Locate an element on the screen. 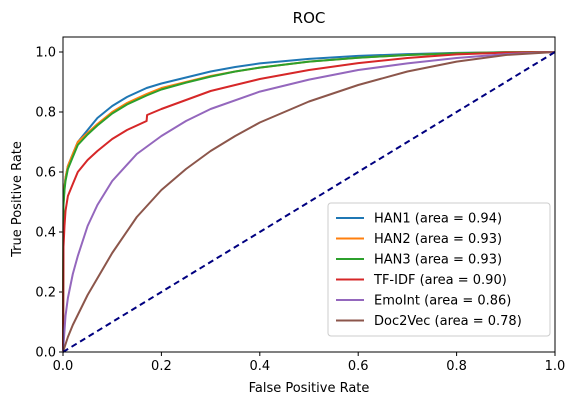  y-tick-label: 1.0 is located at coordinates (45, 53).